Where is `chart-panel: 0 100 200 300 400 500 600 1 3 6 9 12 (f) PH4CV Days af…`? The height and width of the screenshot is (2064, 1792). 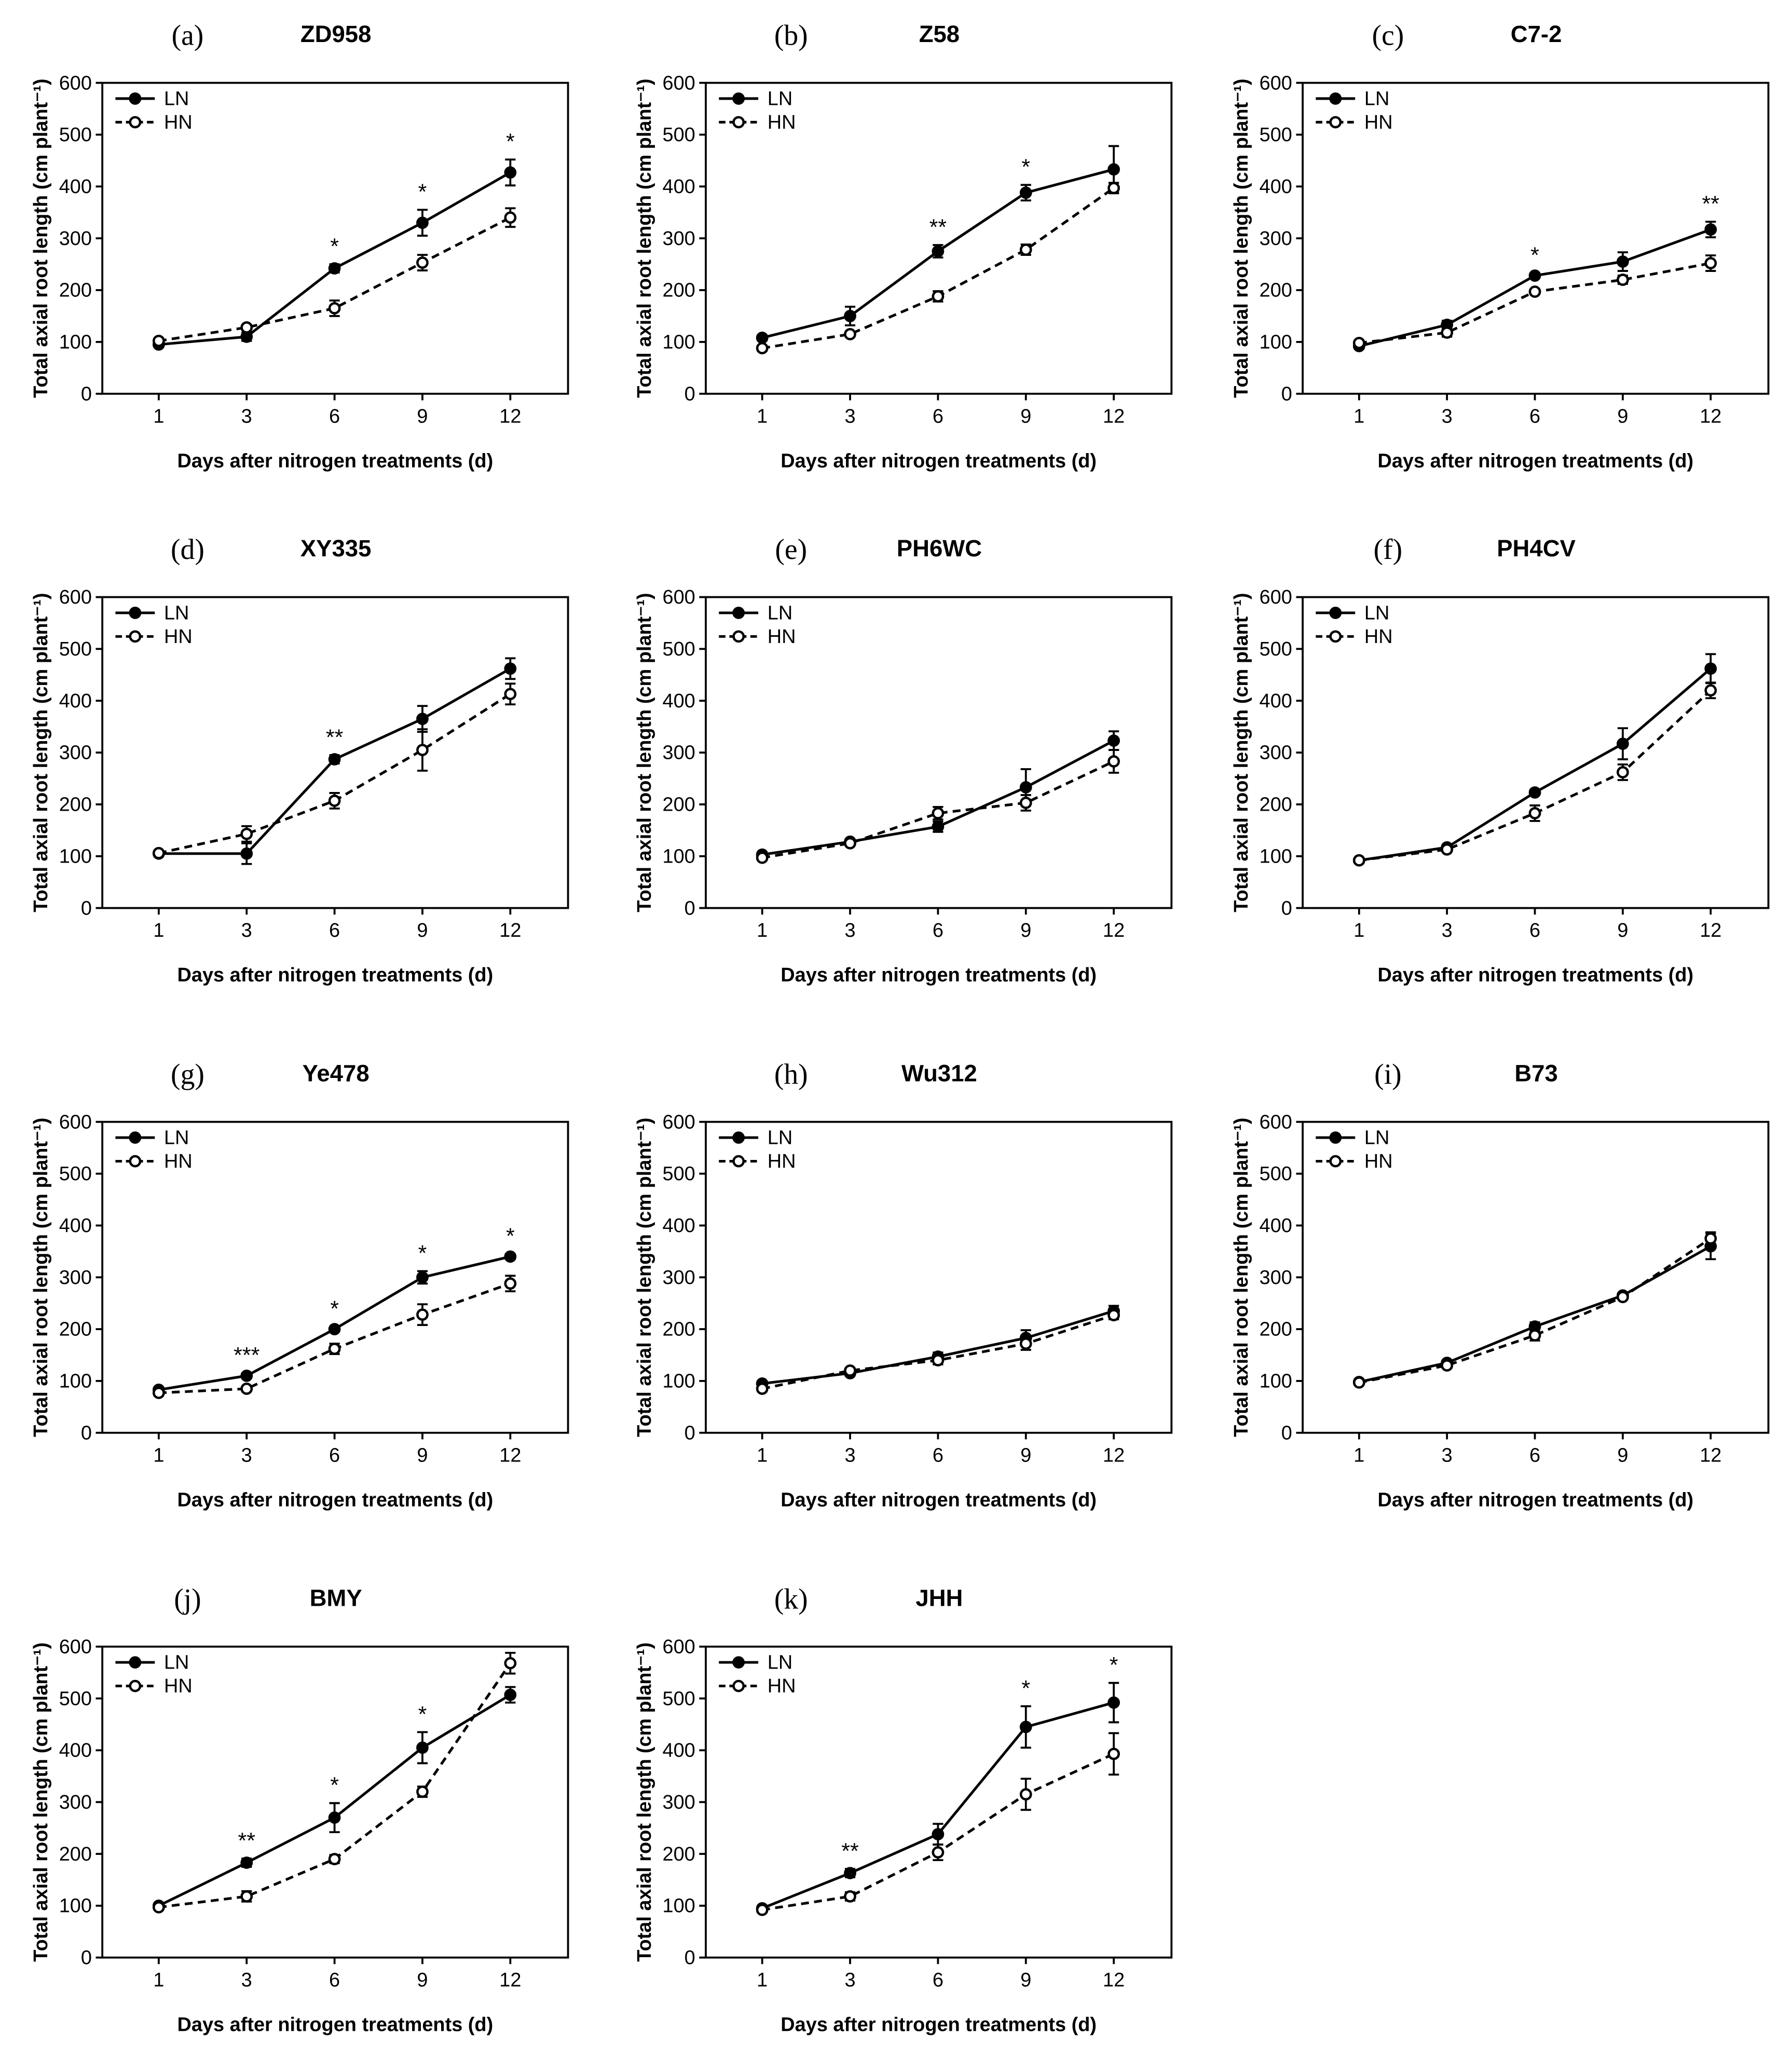
chart-panel: 0 100 200 300 400 500 600 1 3 6 9 12 (f) PH4CV Days af… is located at coordinates (1500, 760).